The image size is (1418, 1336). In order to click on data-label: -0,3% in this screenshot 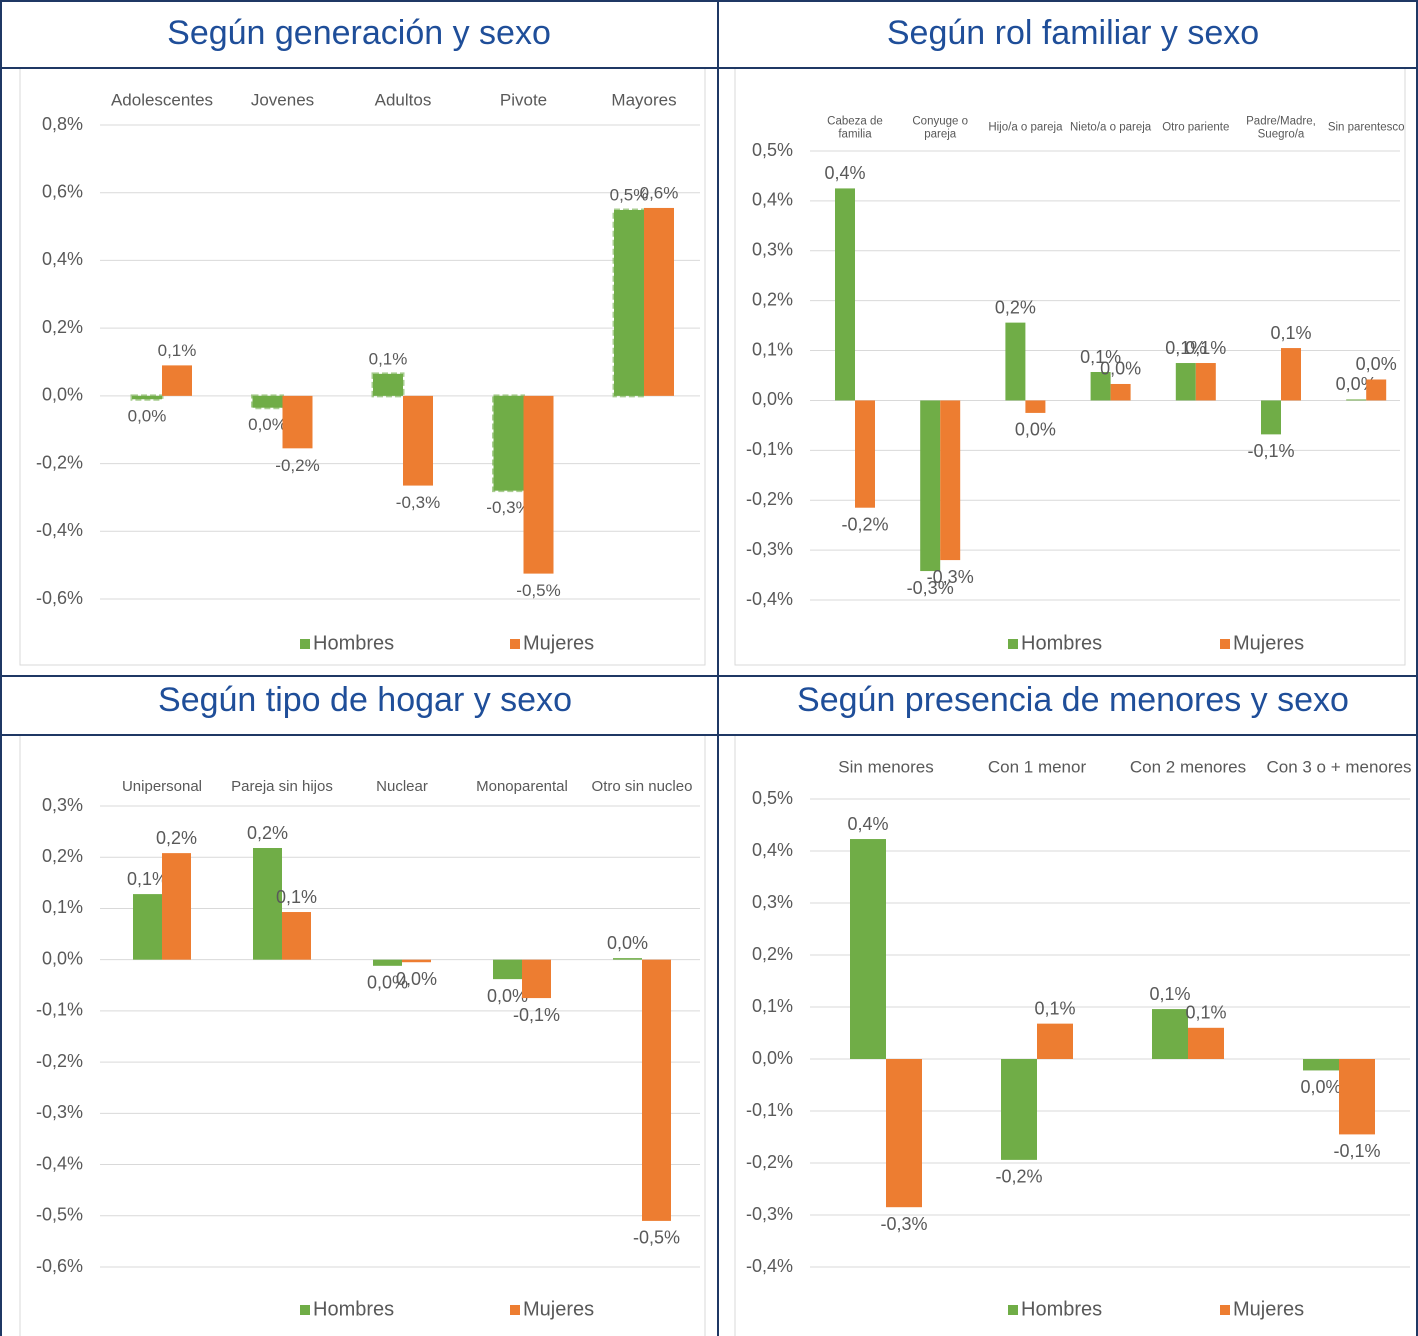, I will do `click(418, 502)`.